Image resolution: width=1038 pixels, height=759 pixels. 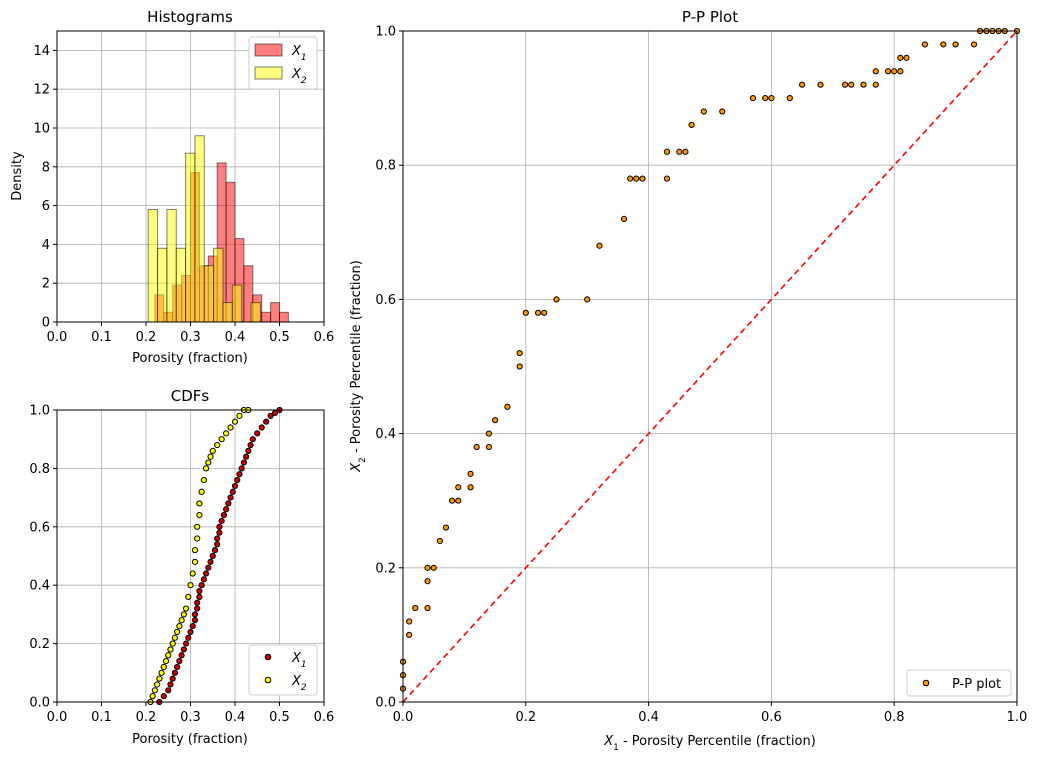 What do you see at coordinates (268, 73) in the screenshot?
I see `histogram-legend-swatch-x2` at bounding box center [268, 73].